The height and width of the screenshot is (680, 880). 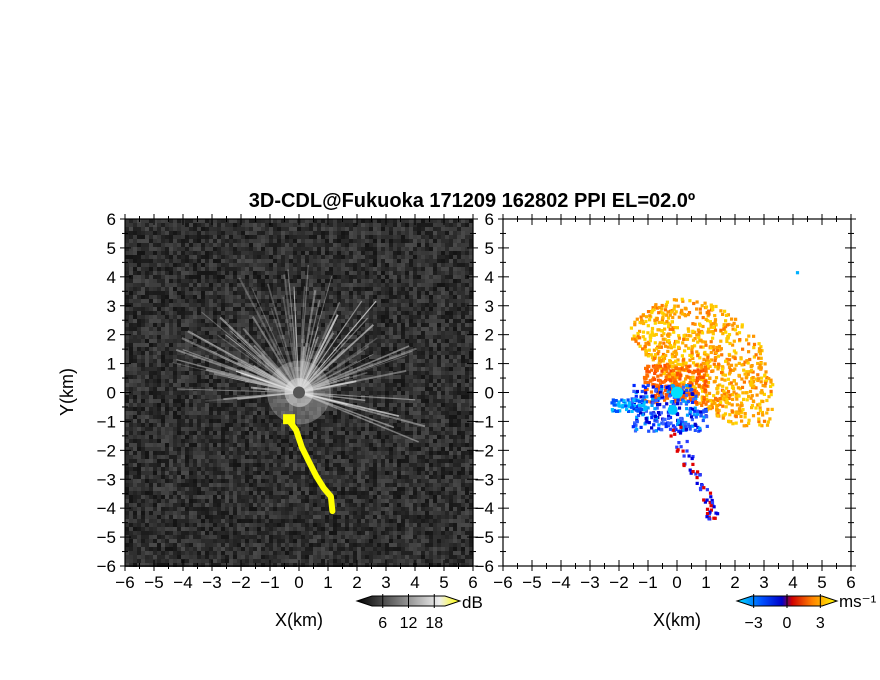 What do you see at coordinates (382, 623) in the screenshot?
I see `reflectivity-colorbar-tick: 6` at bounding box center [382, 623].